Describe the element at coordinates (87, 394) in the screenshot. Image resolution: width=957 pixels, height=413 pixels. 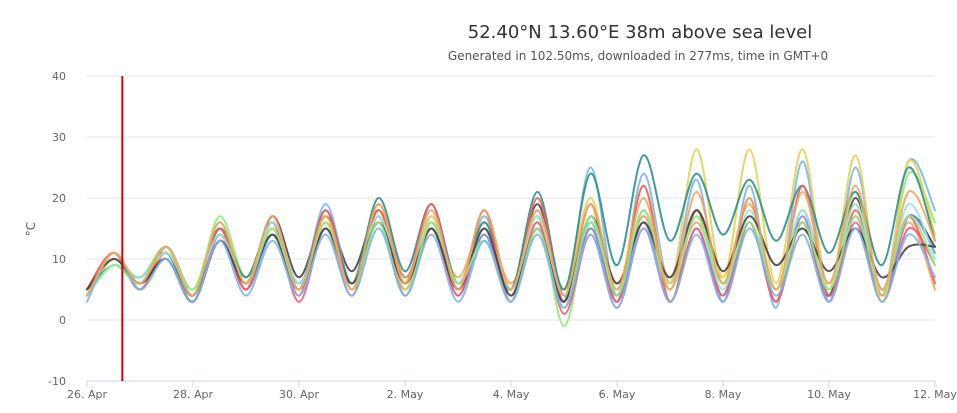
I see `x-tick-label: 26. Apr` at that location.